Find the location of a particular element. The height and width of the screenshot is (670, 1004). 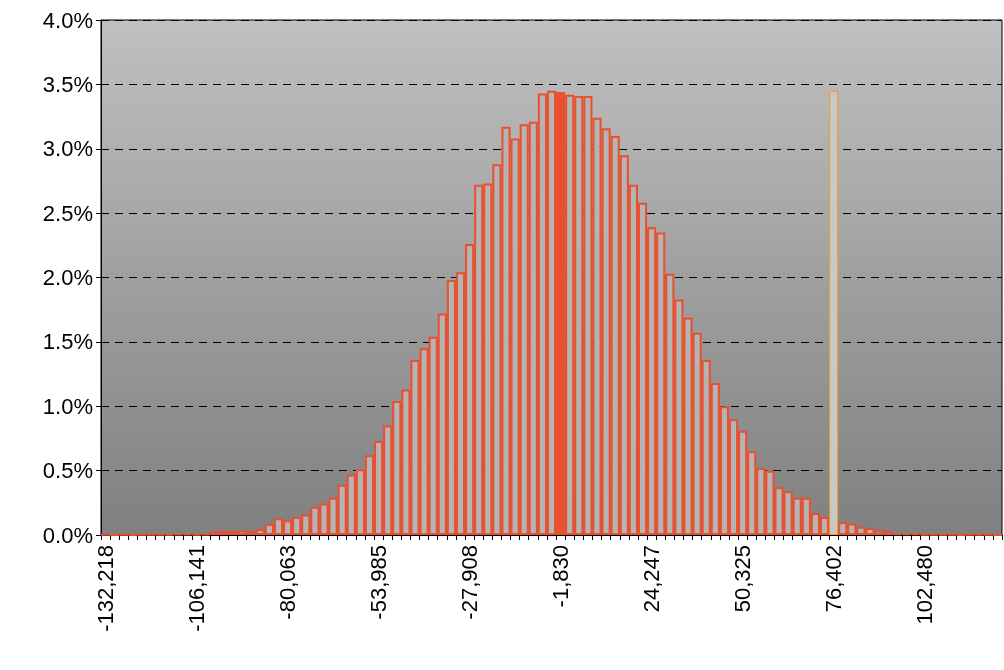

x-tick-label: 50,325 is located at coordinates (743, 579).